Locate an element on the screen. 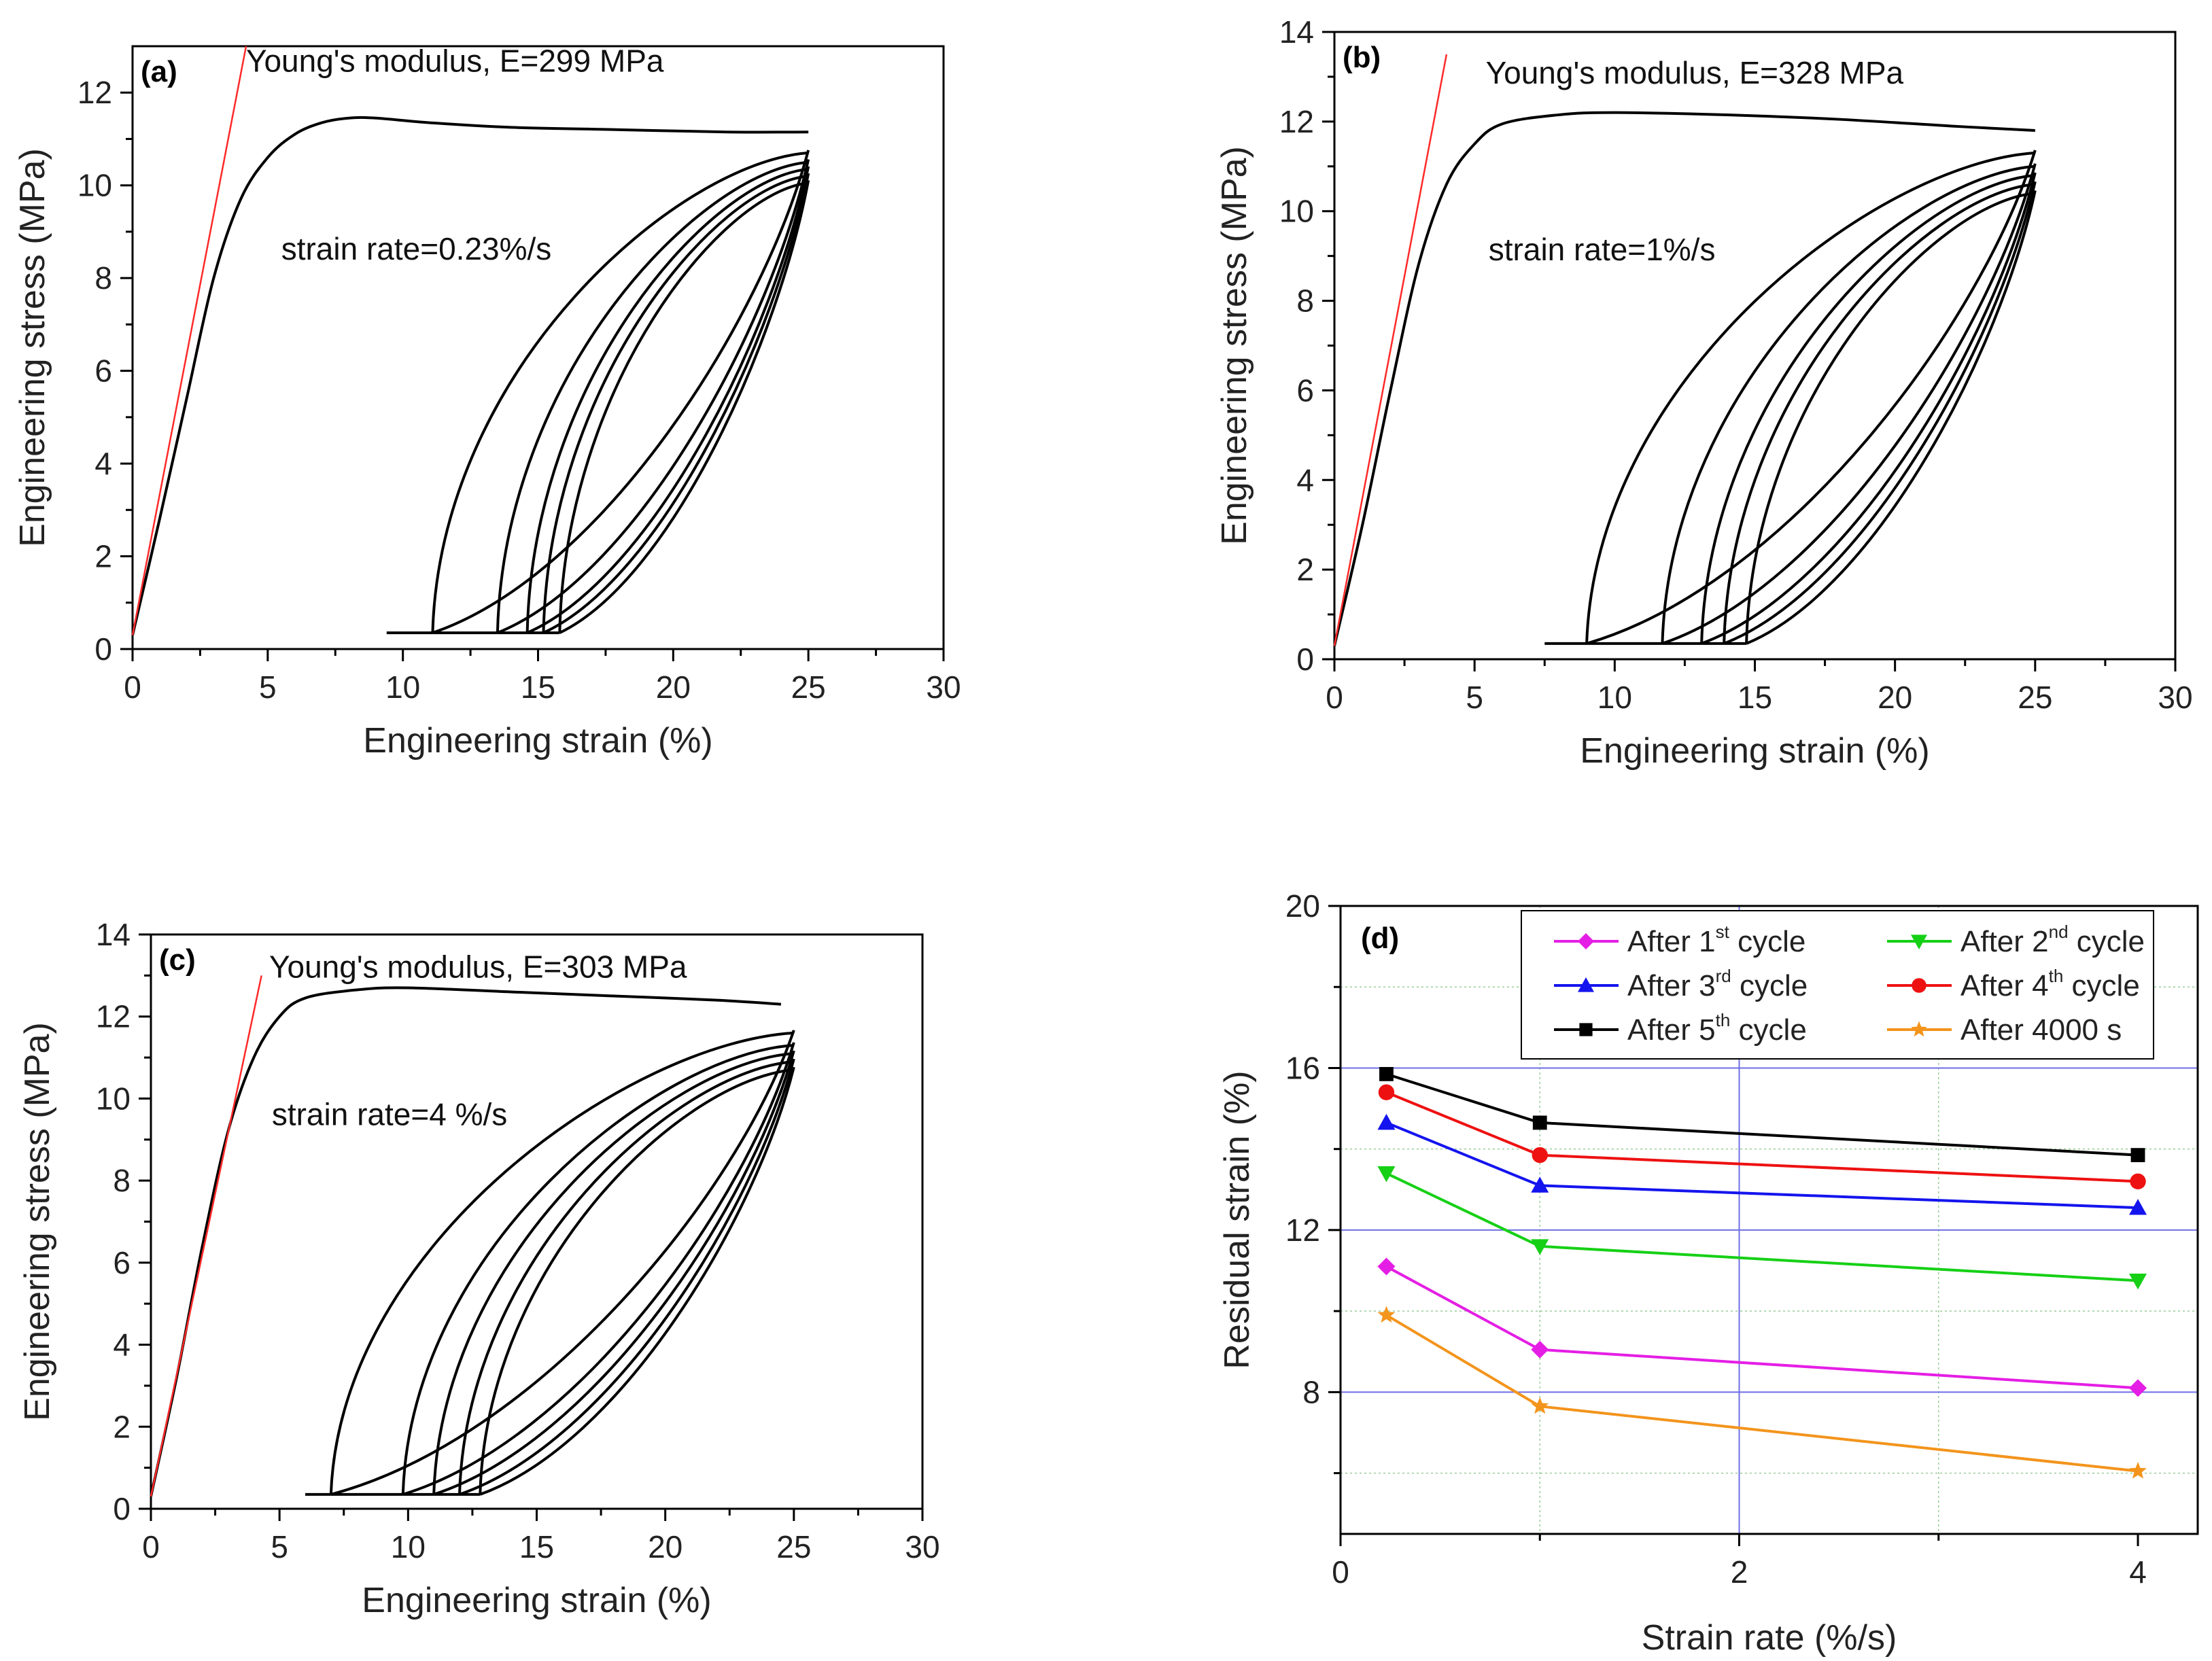 This screenshot has height=1661, width=2212. legend-label: After 3rd cycle is located at coordinates (1717, 984).